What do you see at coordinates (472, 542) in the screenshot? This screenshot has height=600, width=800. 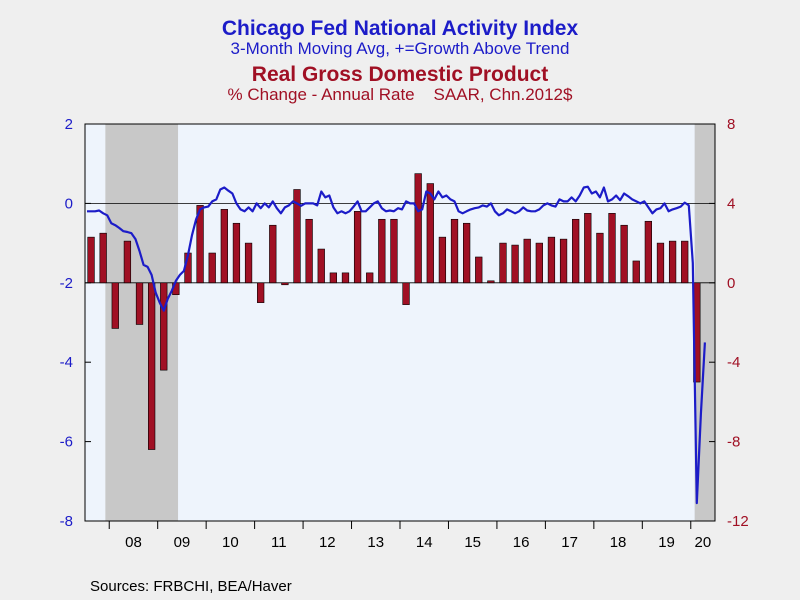 I see `x-axis-label: 15` at bounding box center [472, 542].